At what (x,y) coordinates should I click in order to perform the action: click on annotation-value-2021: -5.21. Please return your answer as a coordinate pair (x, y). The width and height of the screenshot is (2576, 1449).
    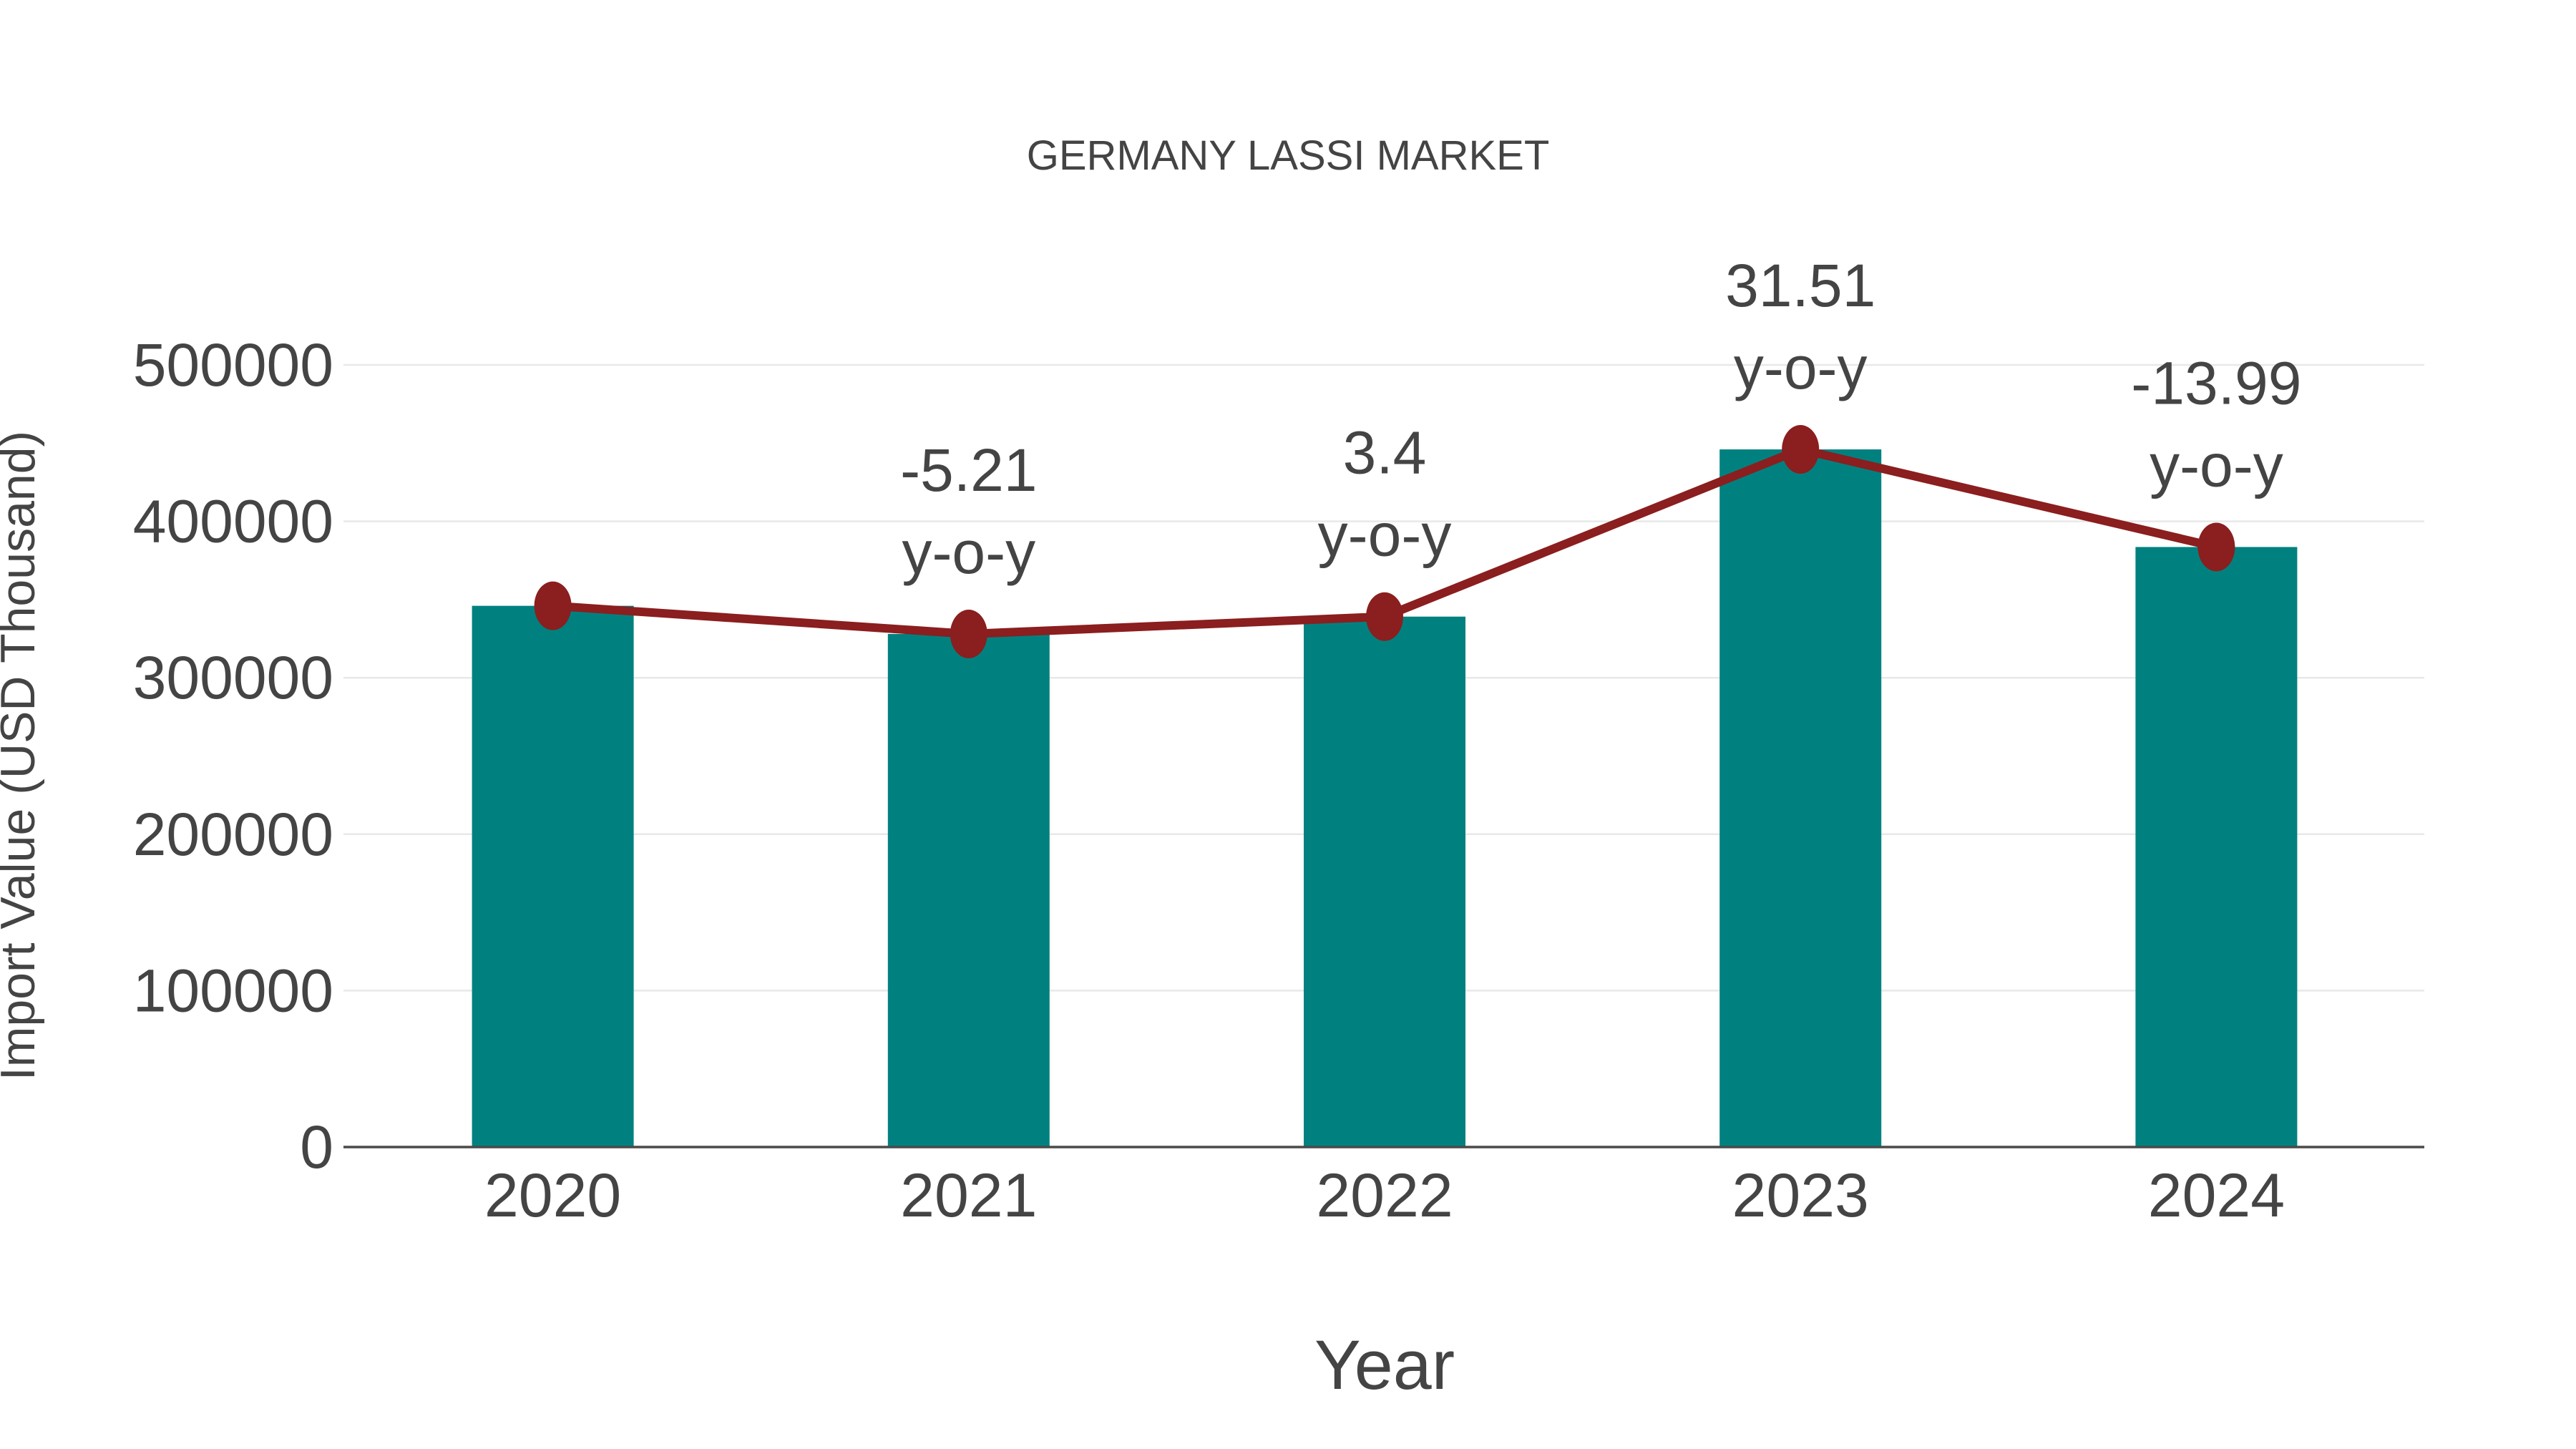
    Looking at the image, I should click on (968, 470).